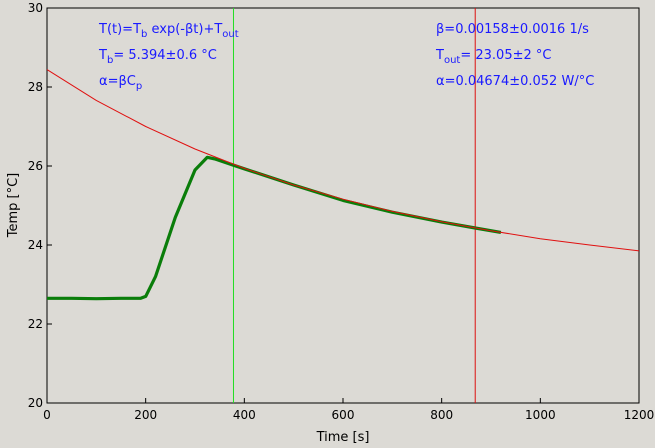 The width and height of the screenshot is (655, 448). Describe the element at coordinates (120, 83) in the screenshot. I see `annotation-alpha-definition: α=βCp` at that location.